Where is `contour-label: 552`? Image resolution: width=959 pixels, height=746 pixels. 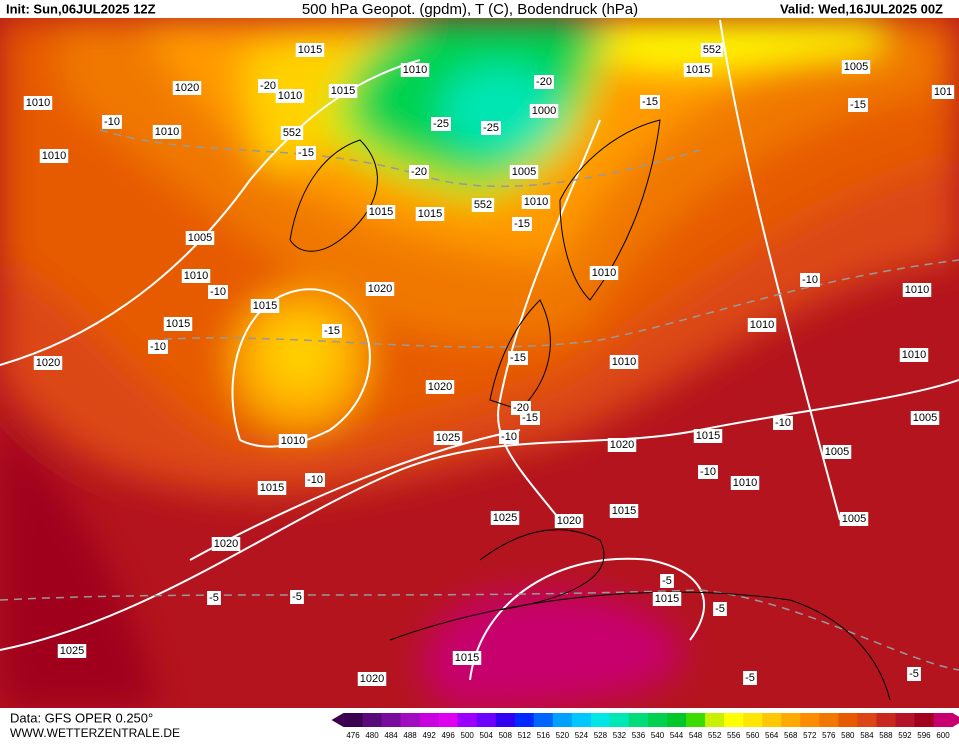
contour-label: 552 is located at coordinates (292, 133).